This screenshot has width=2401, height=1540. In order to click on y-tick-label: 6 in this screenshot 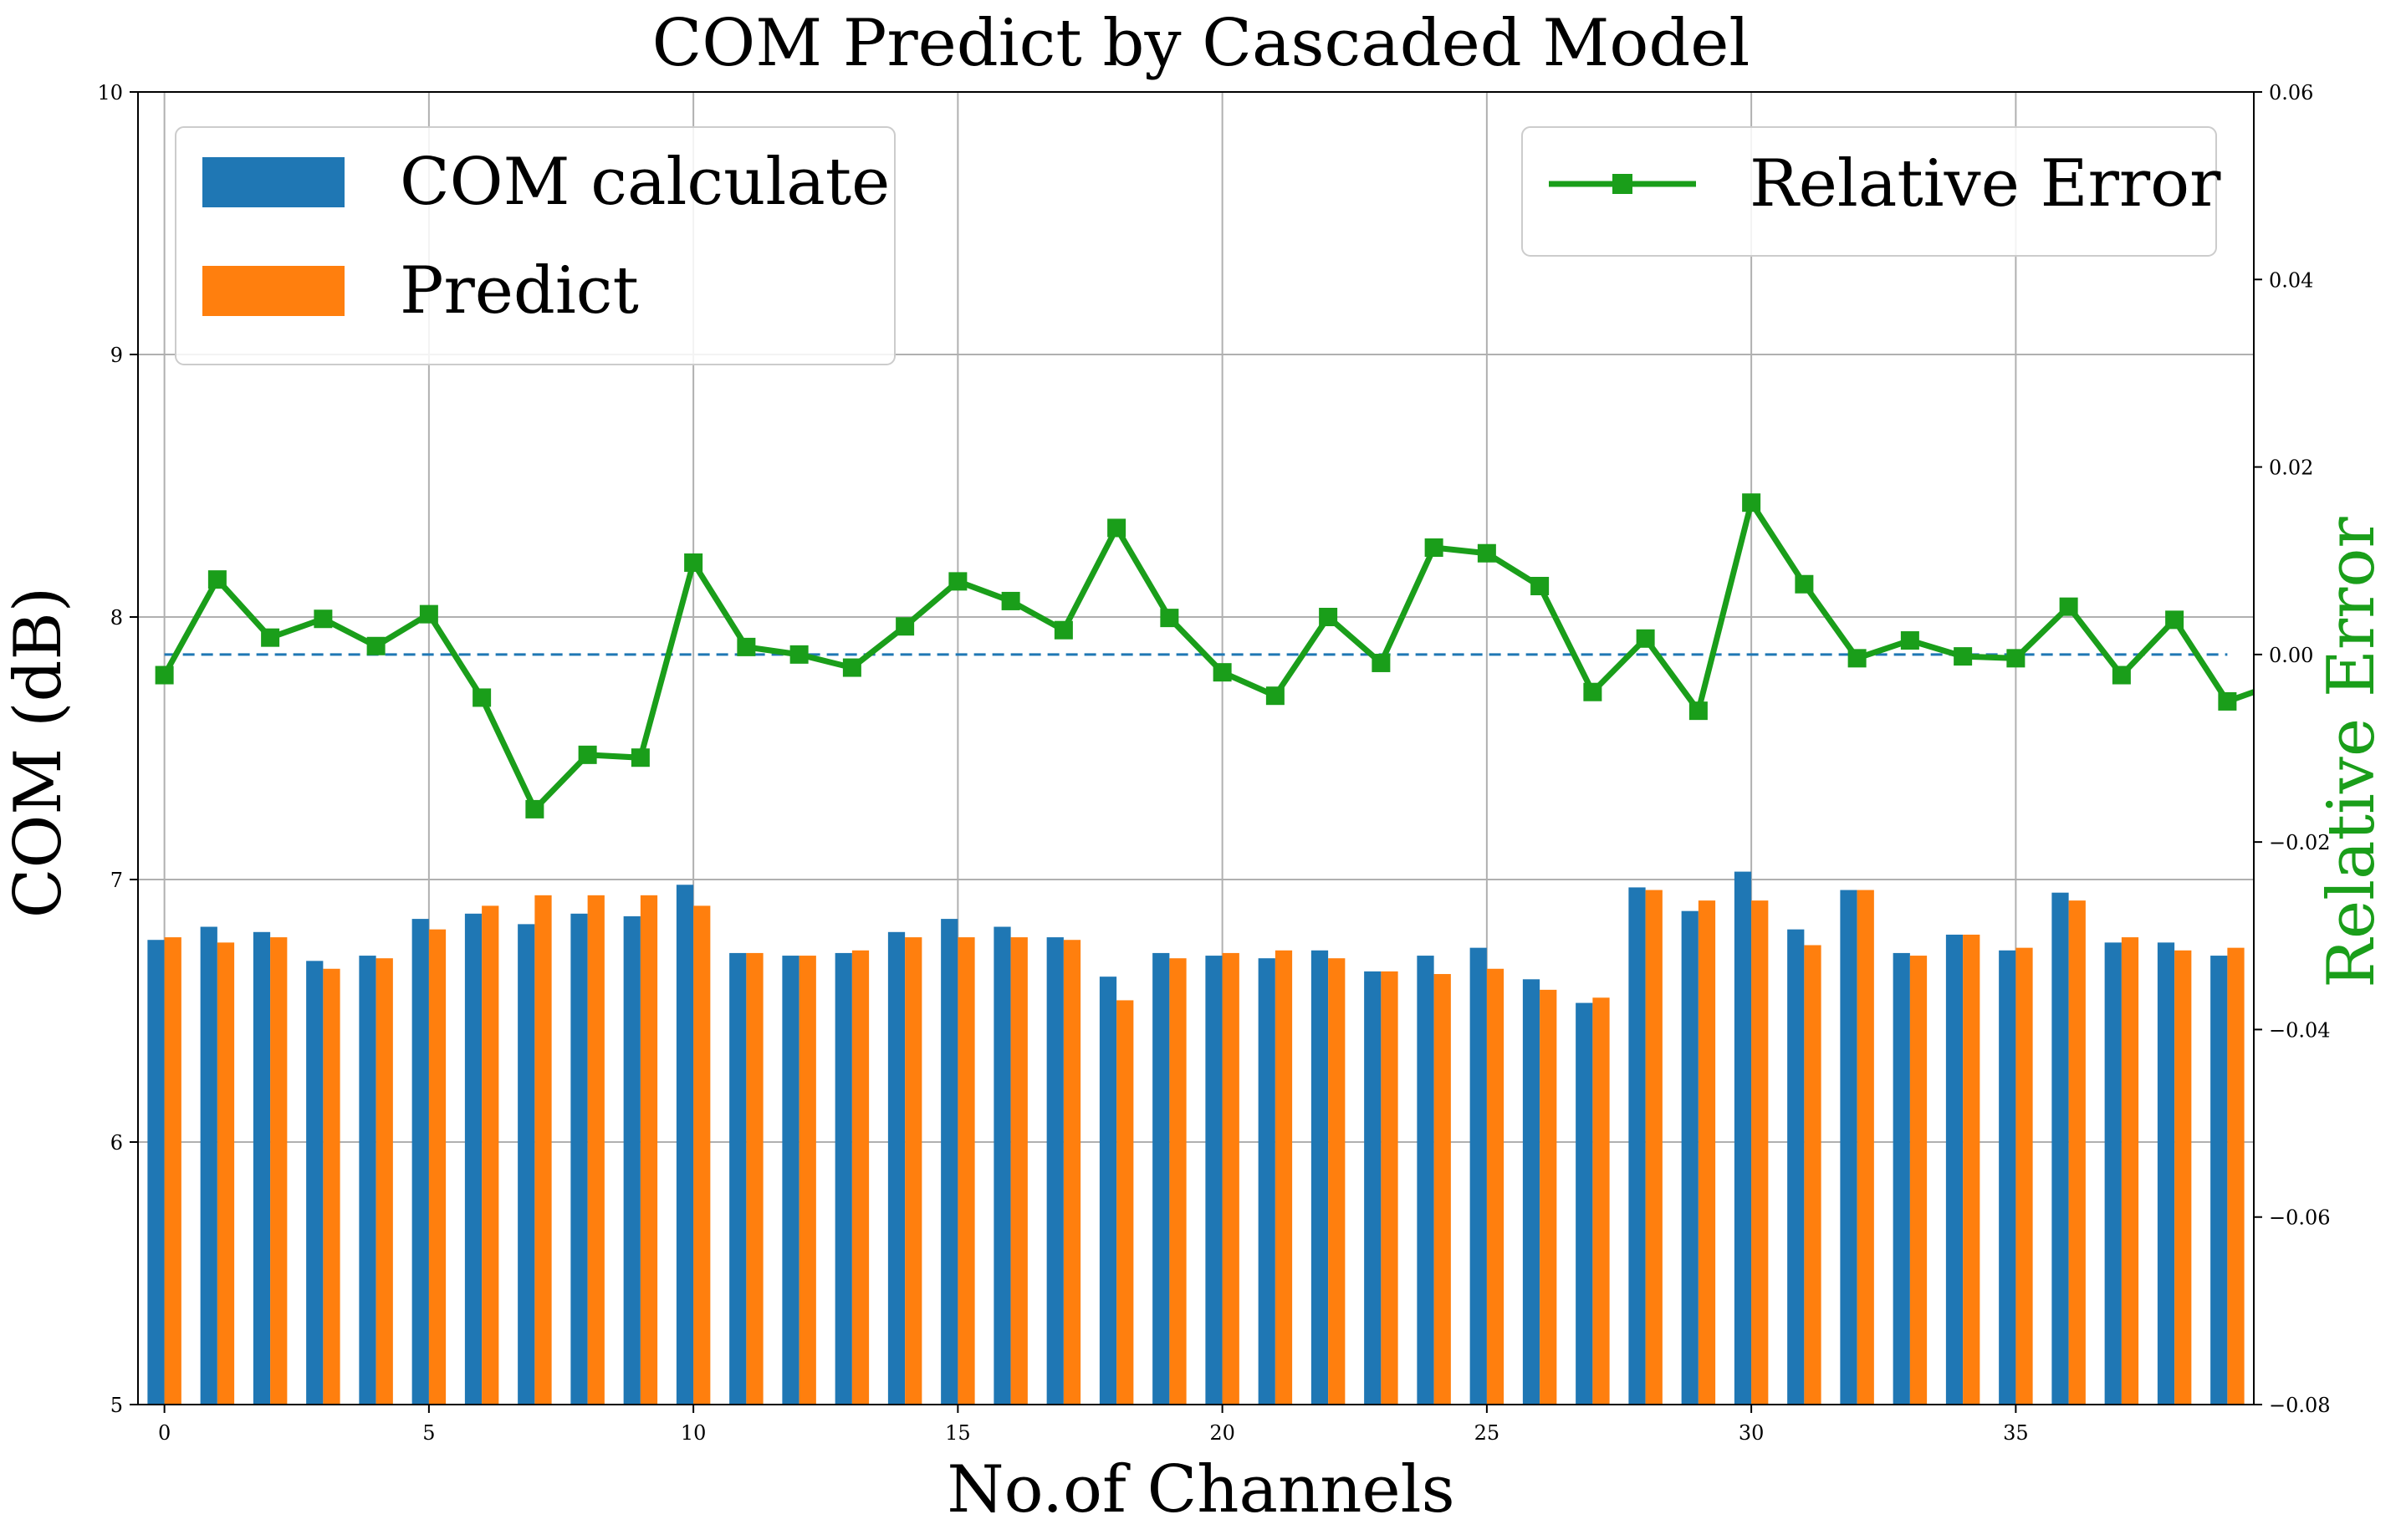, I will do `click(116, 1143)`.